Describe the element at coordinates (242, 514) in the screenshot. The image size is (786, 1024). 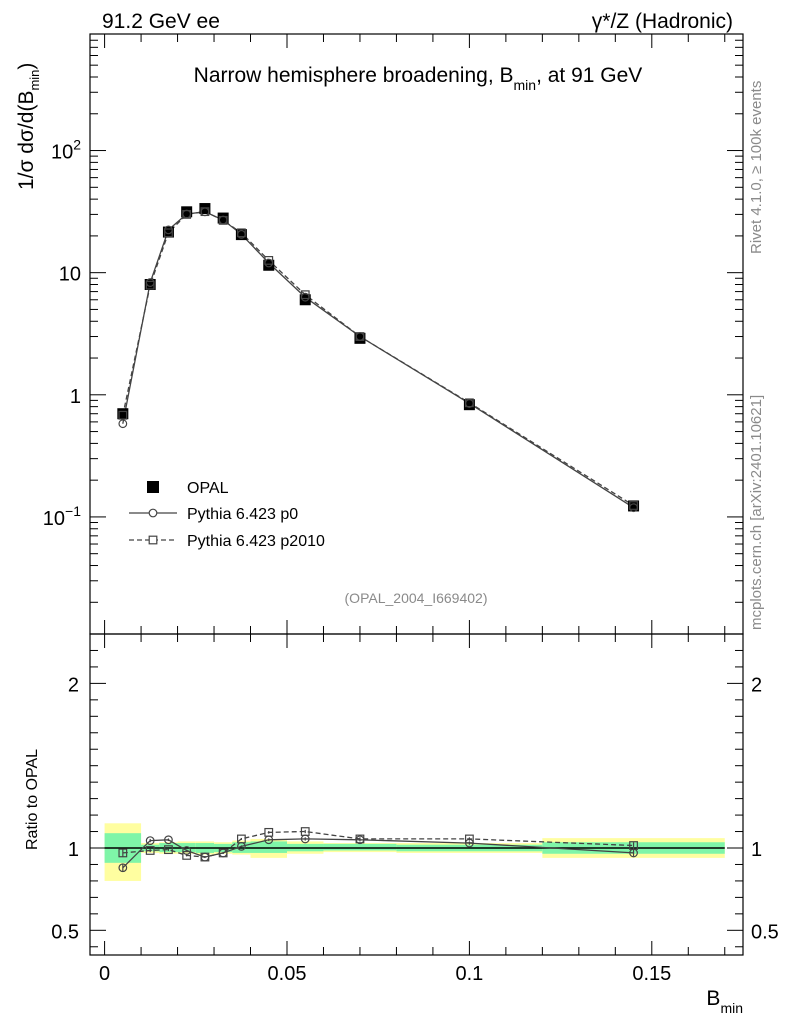
I see `legend-label: Pythia 6.423 p0` at that location.